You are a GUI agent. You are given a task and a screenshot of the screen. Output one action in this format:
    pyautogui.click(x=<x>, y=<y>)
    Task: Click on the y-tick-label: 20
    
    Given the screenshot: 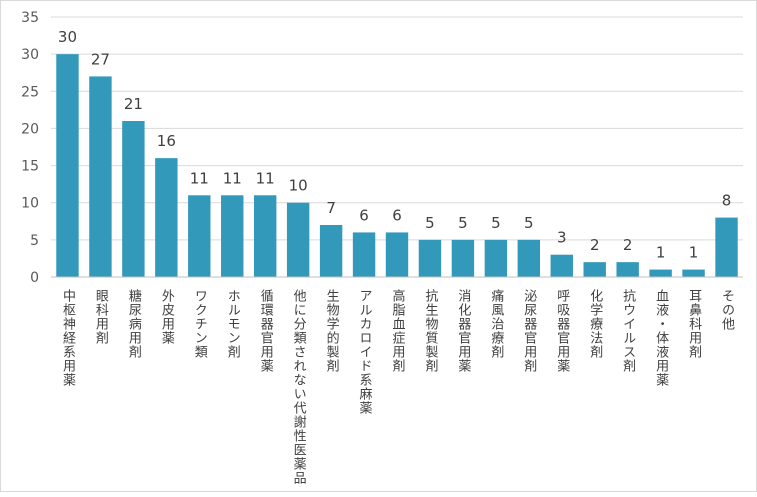 What is the action you would take?
    pyautogui.click(x=30, y=129)
    